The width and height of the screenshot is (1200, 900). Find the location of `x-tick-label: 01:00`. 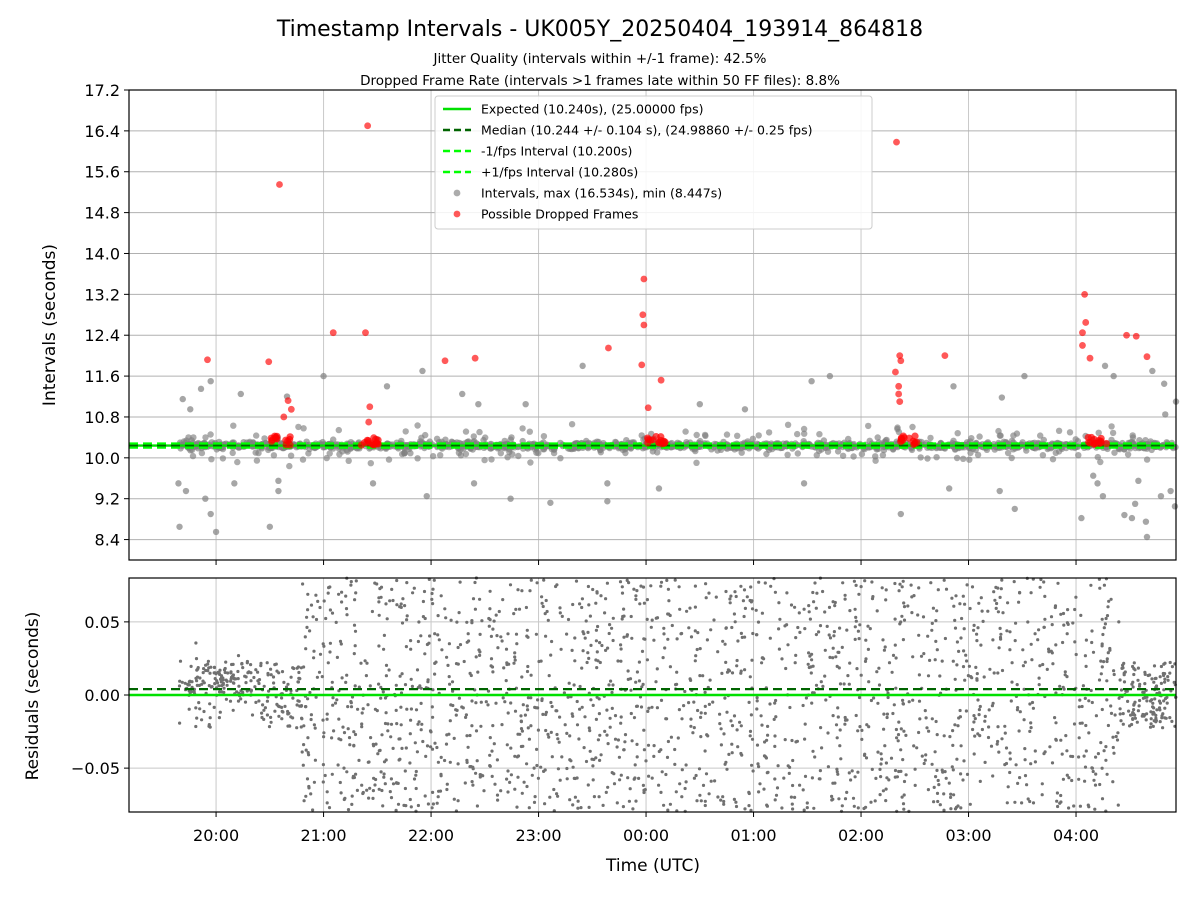

x-tick-label: 01:00 is located at coordinates (753, 835).